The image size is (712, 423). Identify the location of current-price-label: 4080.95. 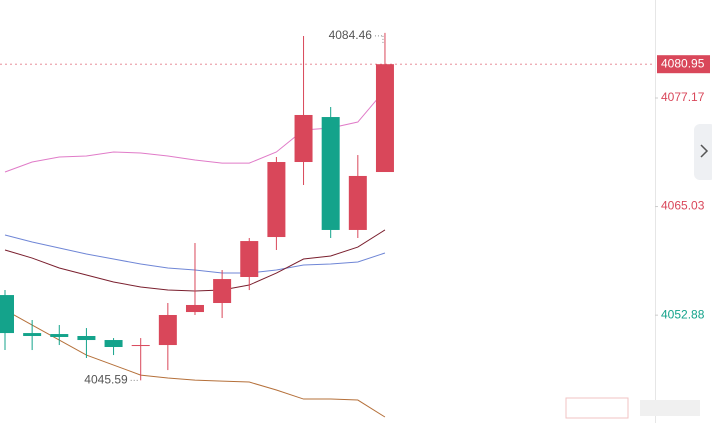
(683, 63).